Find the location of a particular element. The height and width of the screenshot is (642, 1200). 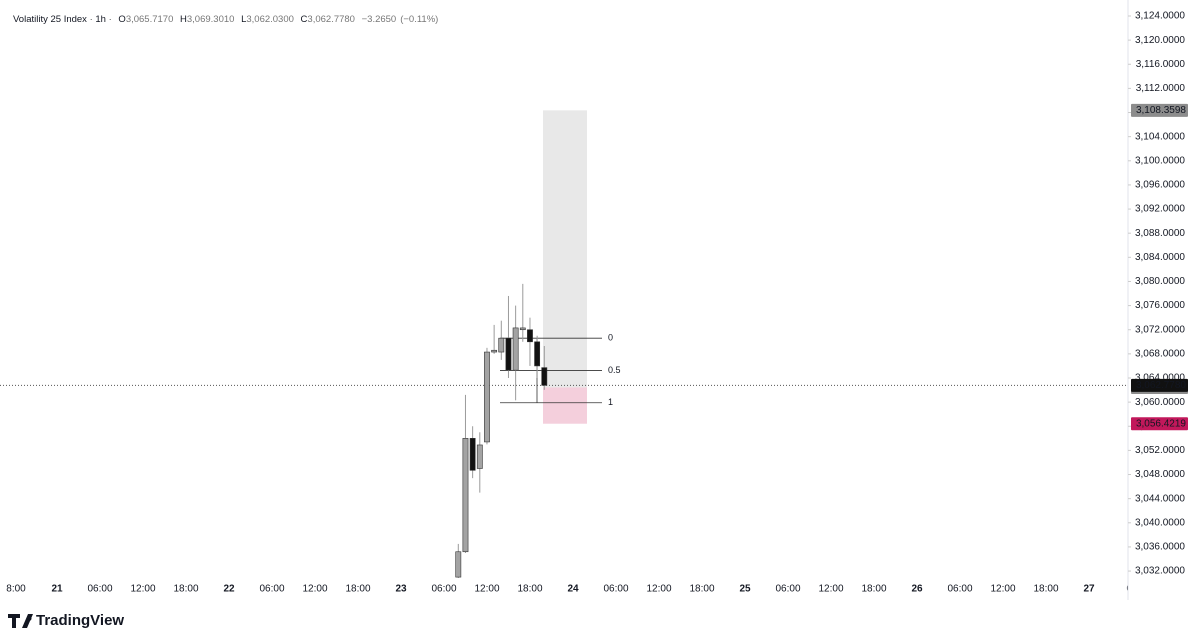

fib-label: 0.5 is located at coordinates (614, 370).